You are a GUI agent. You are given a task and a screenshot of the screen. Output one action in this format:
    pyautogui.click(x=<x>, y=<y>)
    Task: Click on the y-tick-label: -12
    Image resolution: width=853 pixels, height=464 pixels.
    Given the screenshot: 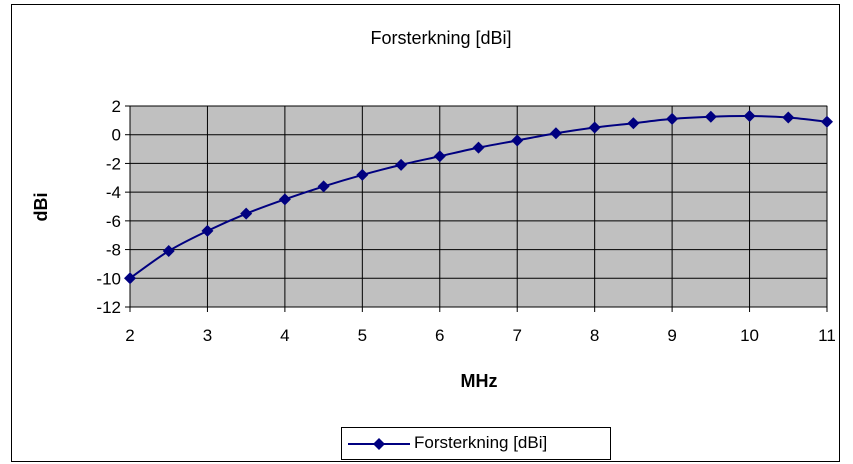 What is the action you would take?
    pyautogui.click(x=108, y=307)
    